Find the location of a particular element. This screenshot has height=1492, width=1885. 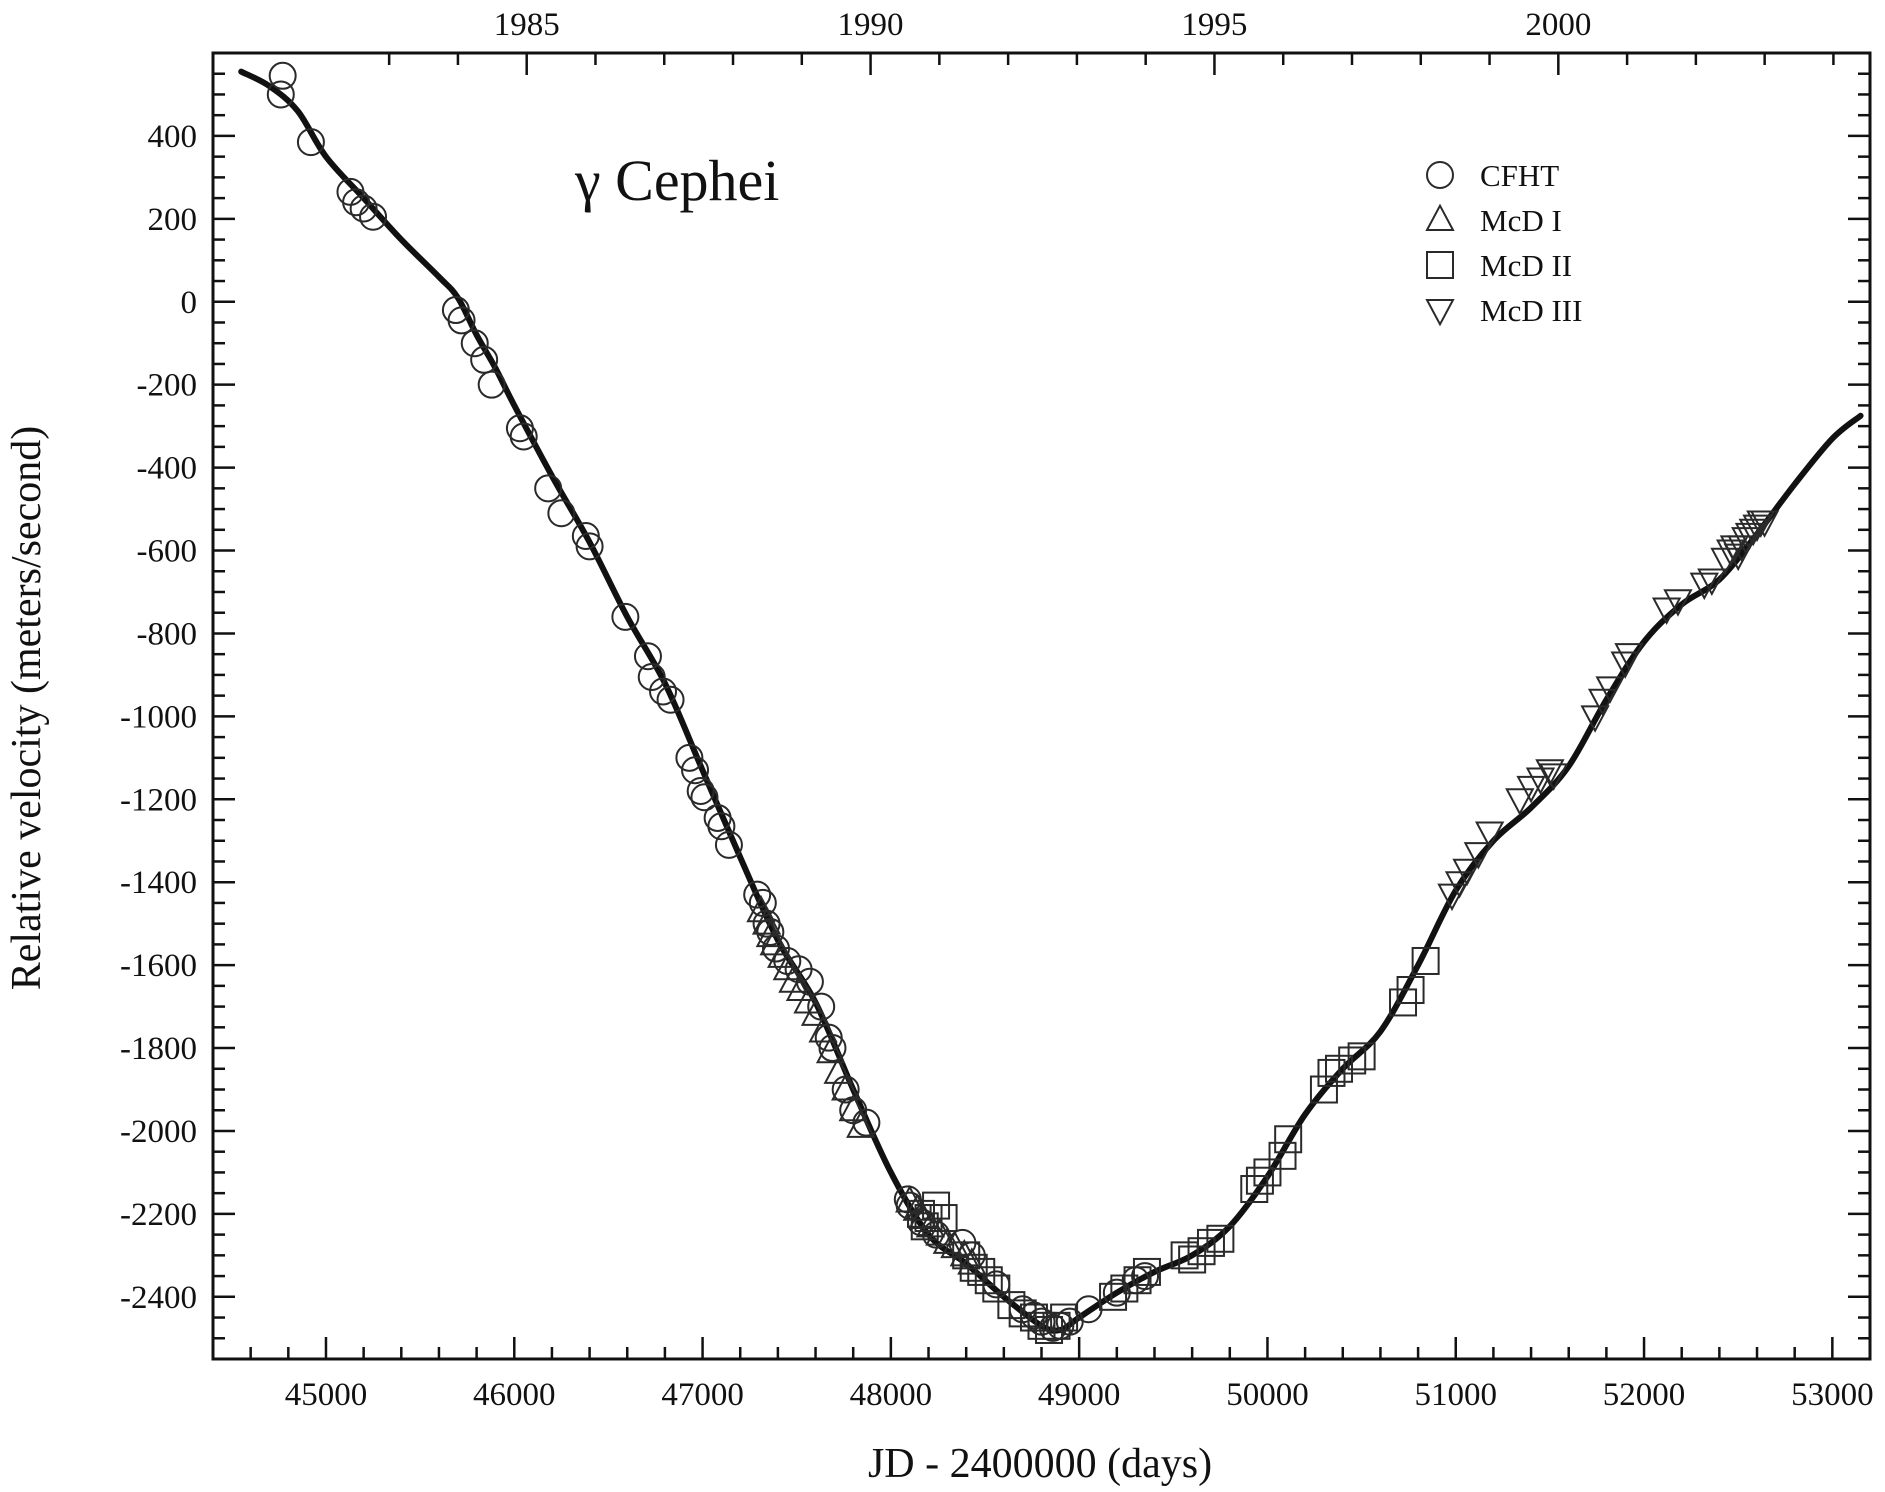

top-tick-label: 1990 is located at coordinates (871, 25).